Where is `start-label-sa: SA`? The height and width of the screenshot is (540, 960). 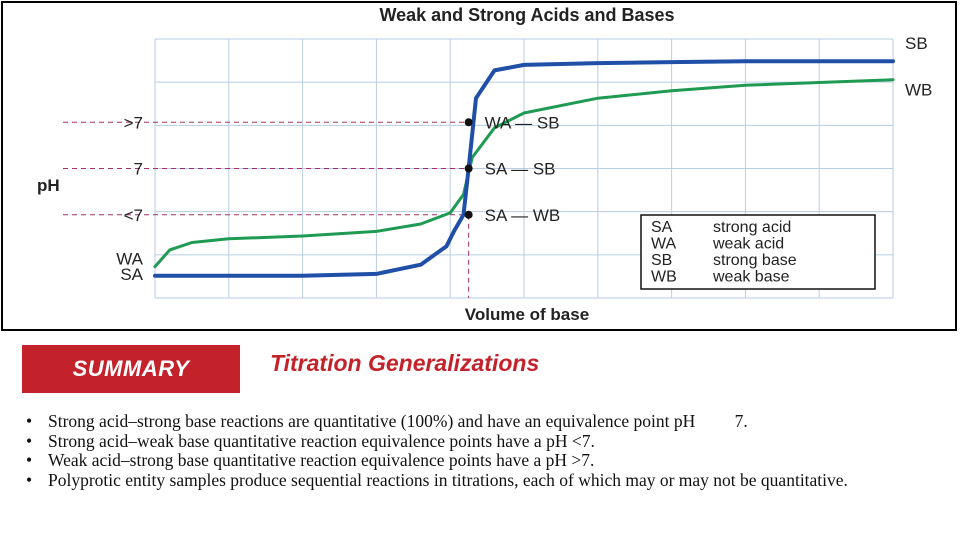 start-label-sa: SA is located at coordinates (131, 274).